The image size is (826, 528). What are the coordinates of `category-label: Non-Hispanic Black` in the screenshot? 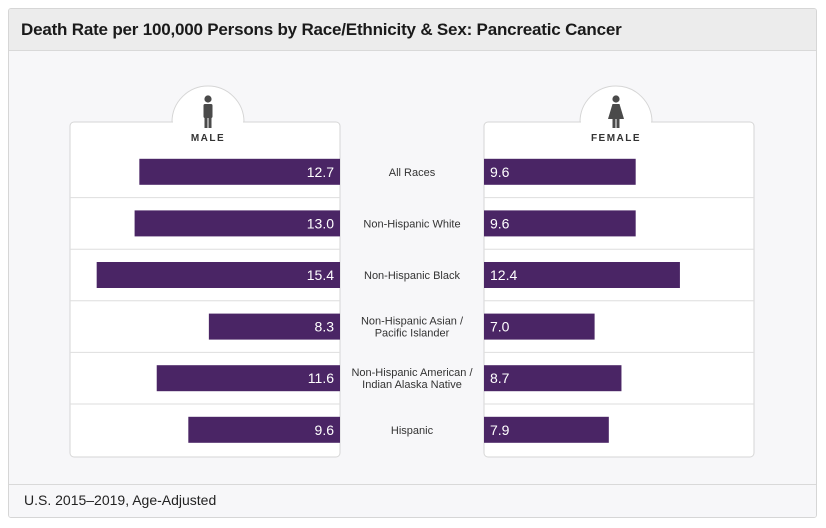 It's located at (412, 276).